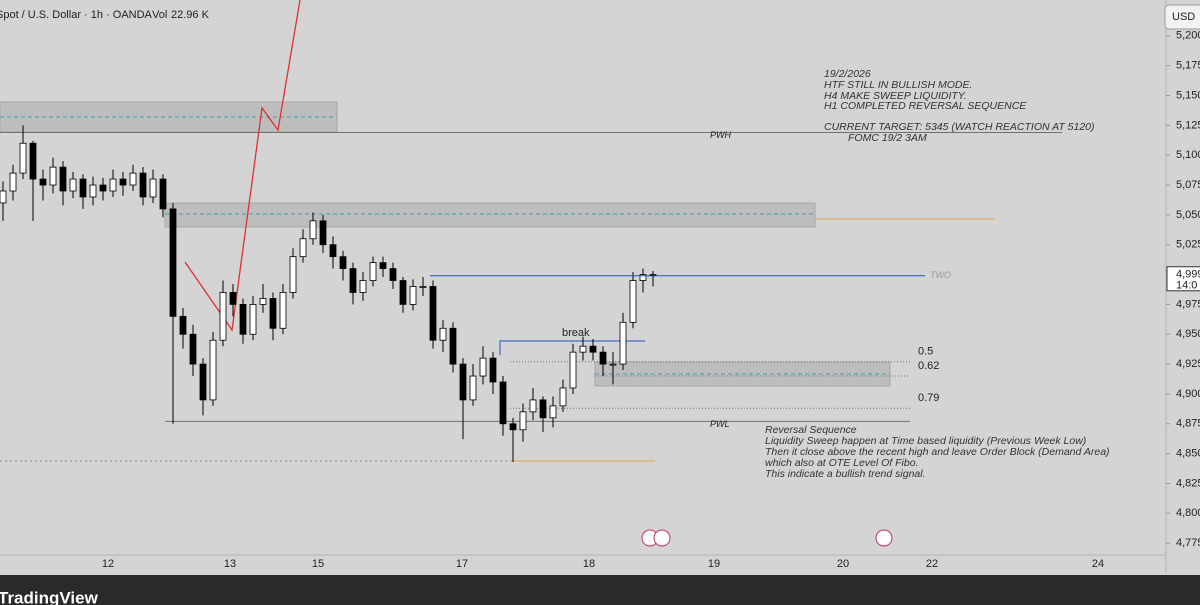 This screenshot has height=605, width=1200. Describe the element at coordinates (318, 564) in the screenshot. I see `x-tick-label: 15` at that location.